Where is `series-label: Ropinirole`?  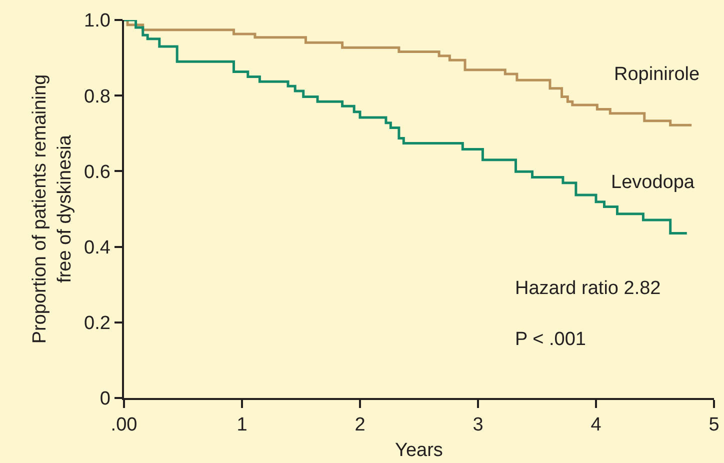 series-label: Ropinirole is located at coordinates (657, 74).